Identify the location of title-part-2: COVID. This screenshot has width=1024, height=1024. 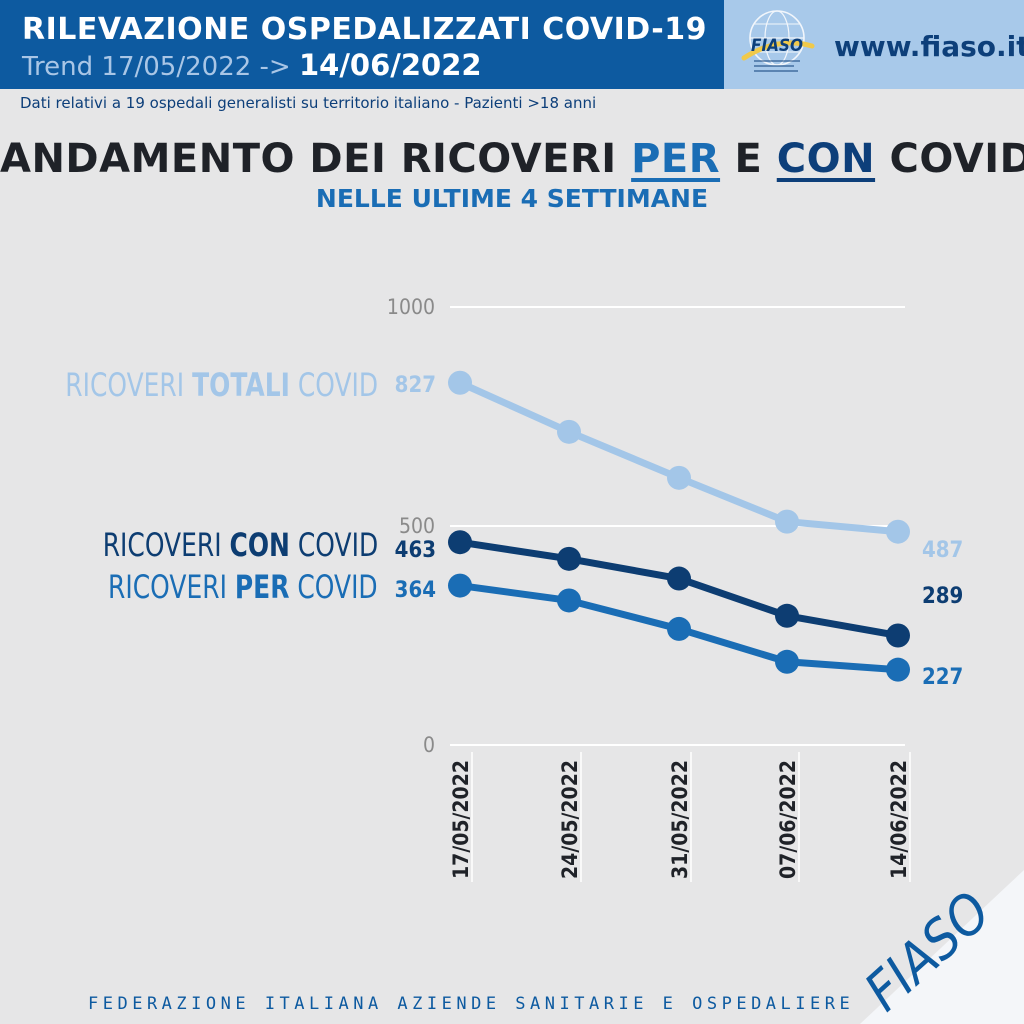
(949, 159).